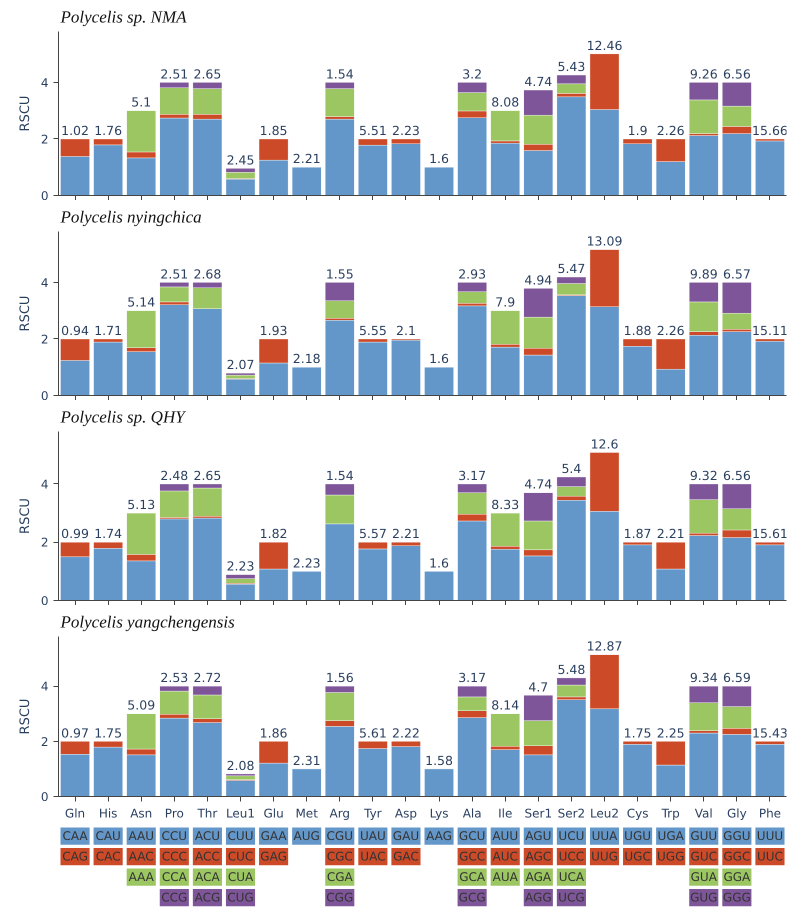 The image size is (794, 913). What do you see at coordinates (572, 813) in the screenshot?
I see `x-tick-label: Ser2` at bounding box center [572, 813].